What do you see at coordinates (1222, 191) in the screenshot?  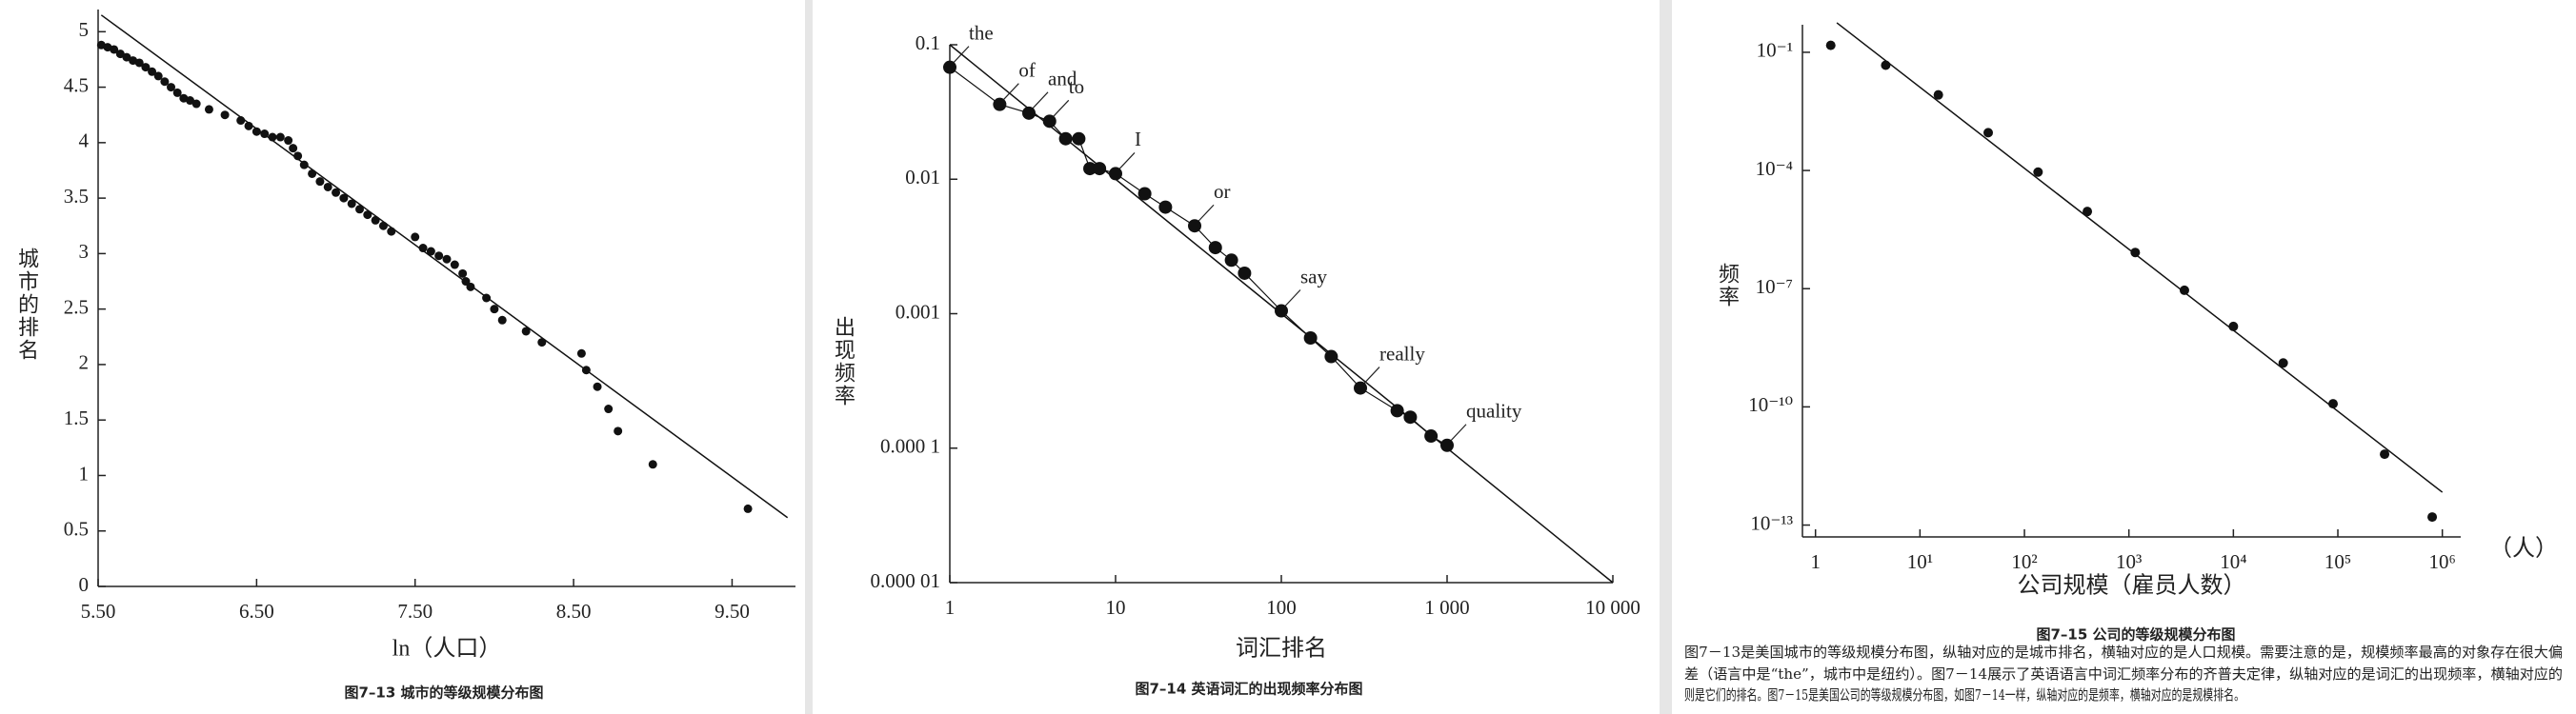 I see `point-label: or` at bounding box center [1222, 191].